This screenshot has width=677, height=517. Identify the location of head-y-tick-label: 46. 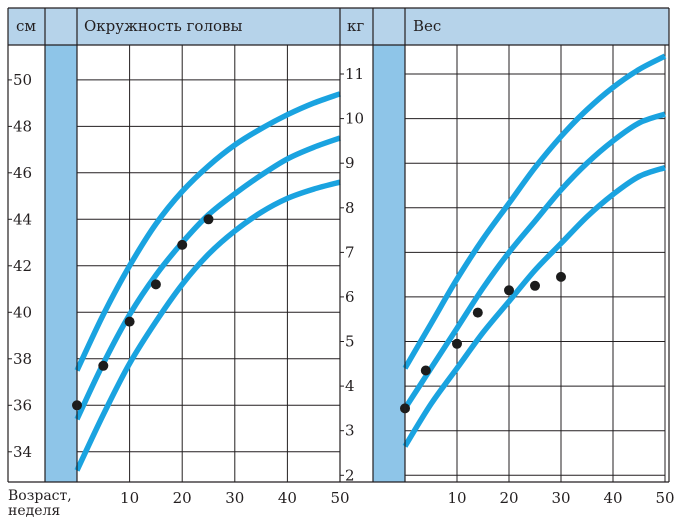
(22, 173).